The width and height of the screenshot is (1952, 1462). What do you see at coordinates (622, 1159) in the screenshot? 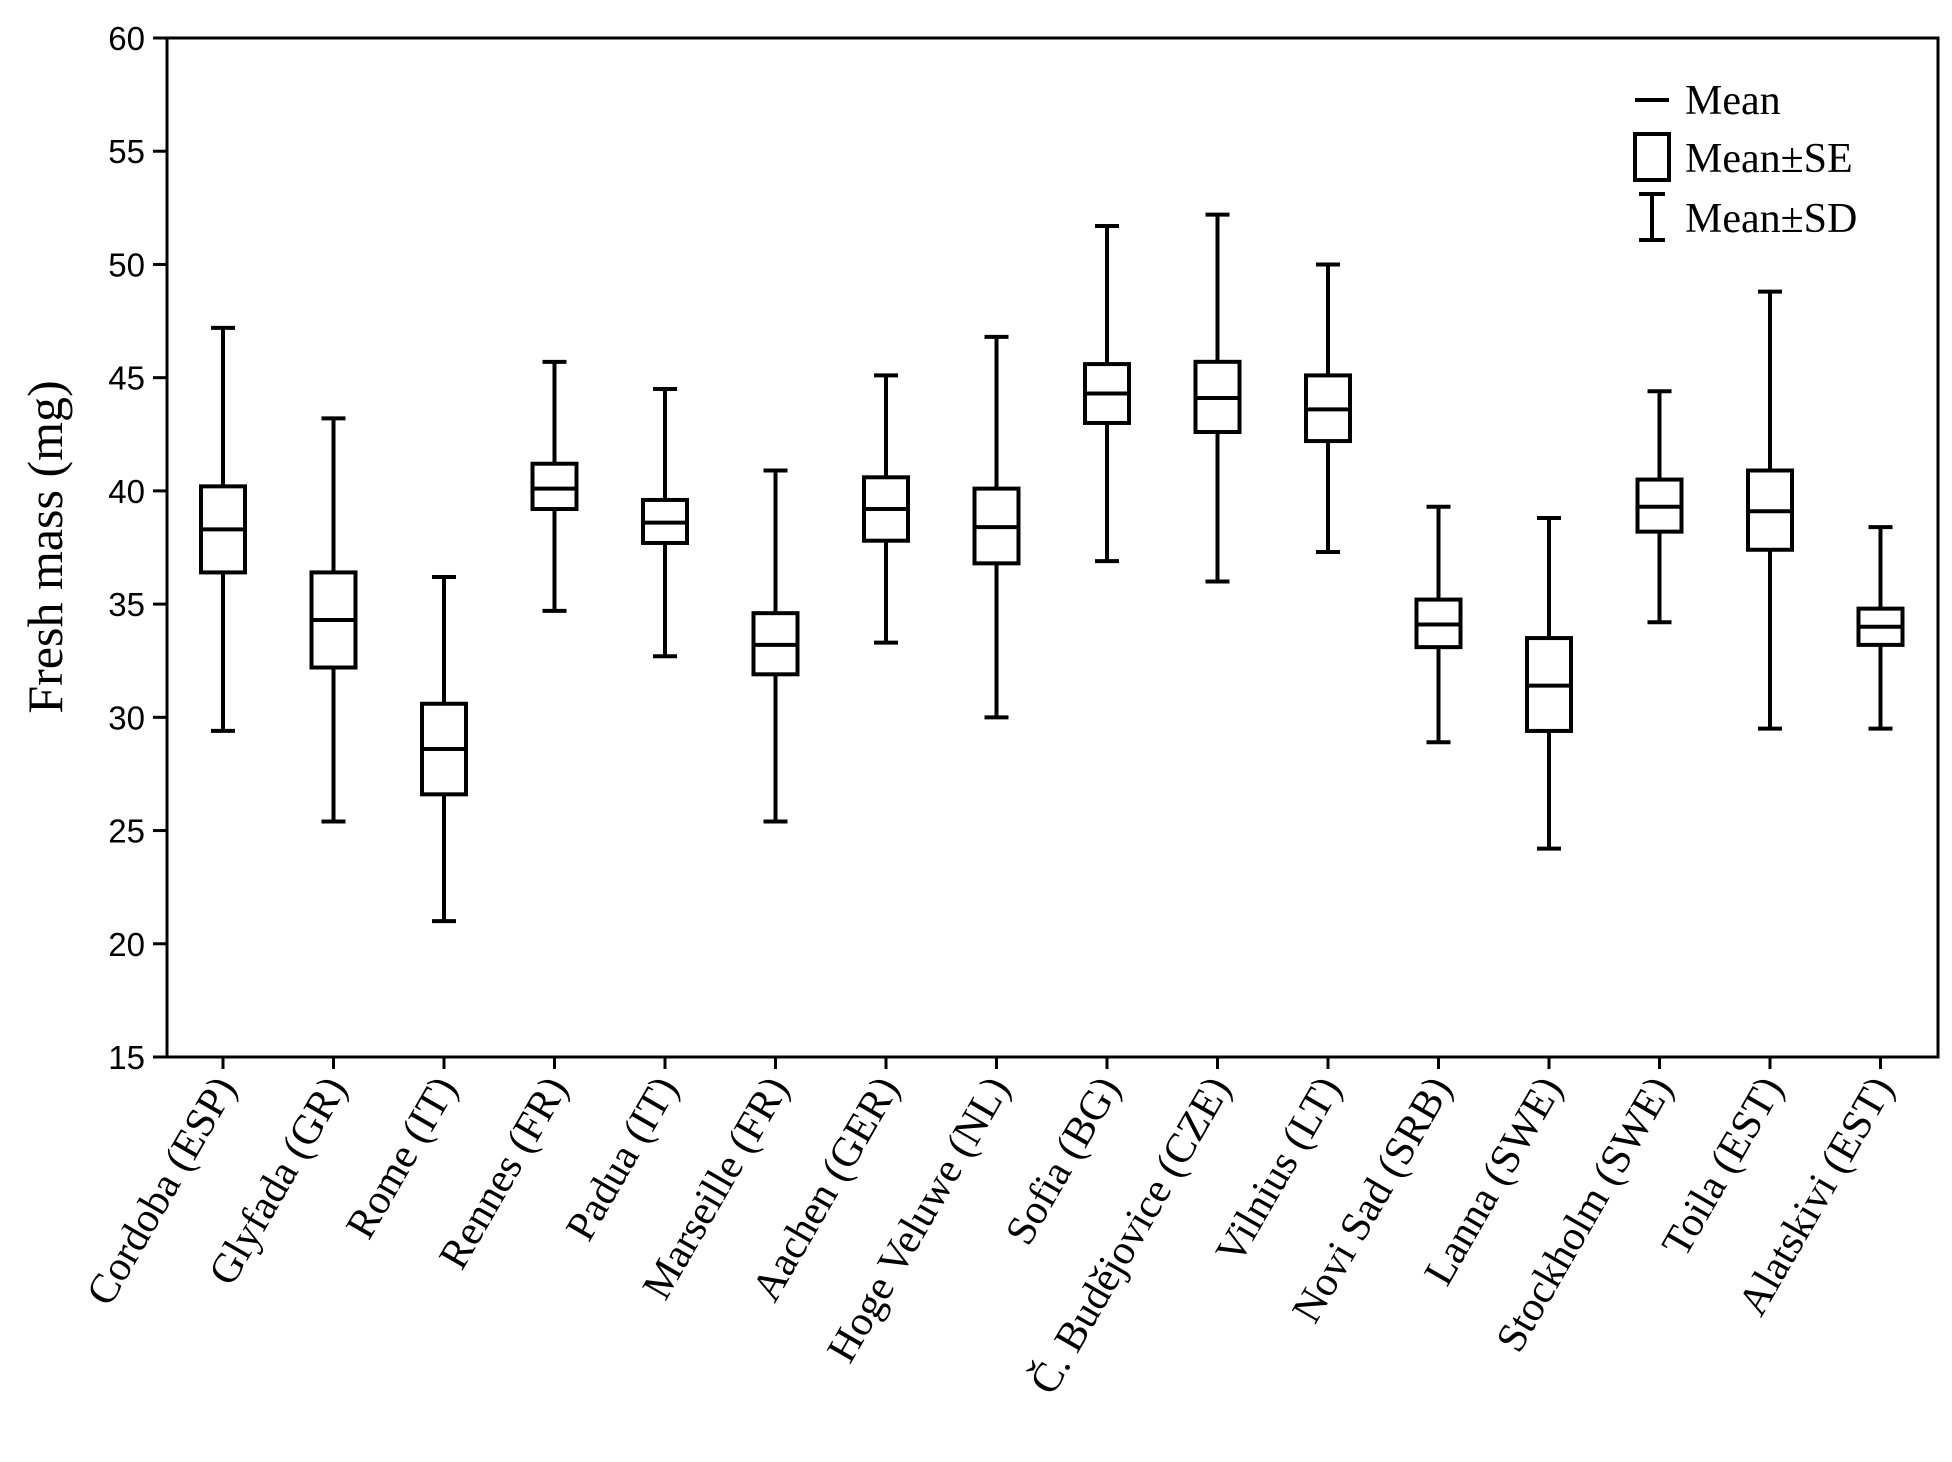
I see `x-category-label: Padua (IT)` at bounding box center [622, 1159].